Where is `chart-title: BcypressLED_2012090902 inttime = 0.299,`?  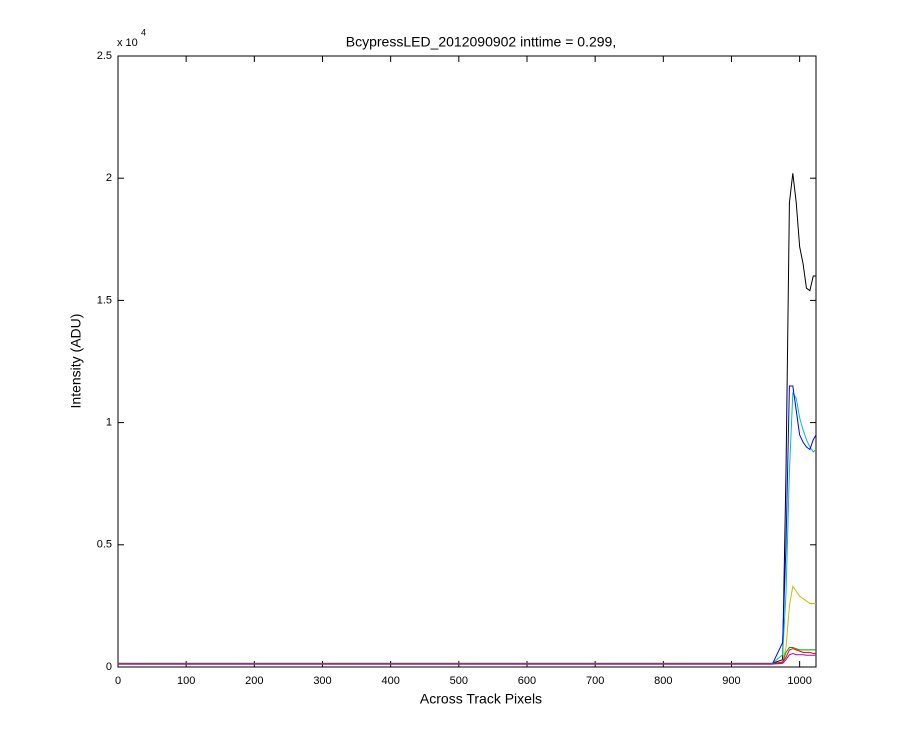 chart-title: BcypressLED_2012090902 inttime = 0.299, is located at coordinates (481, 42).